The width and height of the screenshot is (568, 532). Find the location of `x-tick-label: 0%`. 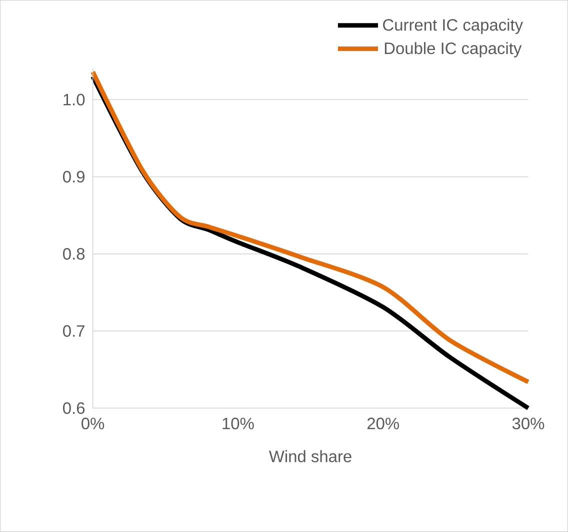

x-tick-label: 0% is located at coordinates (93, 424).